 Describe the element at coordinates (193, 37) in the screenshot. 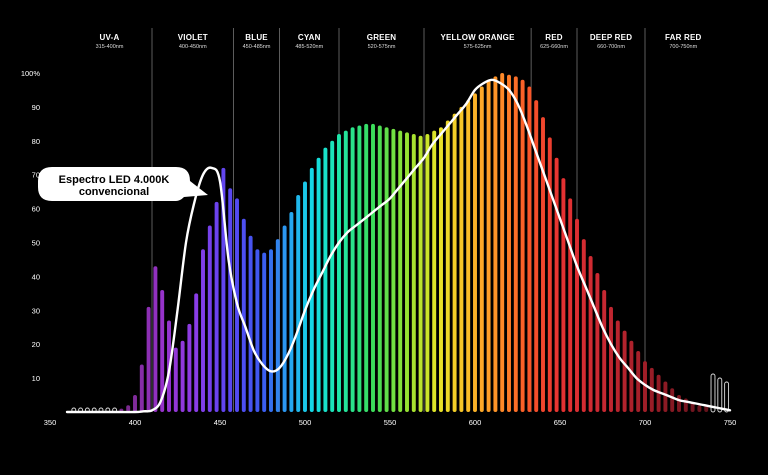

I see `band-name: VIOLET` at that location.